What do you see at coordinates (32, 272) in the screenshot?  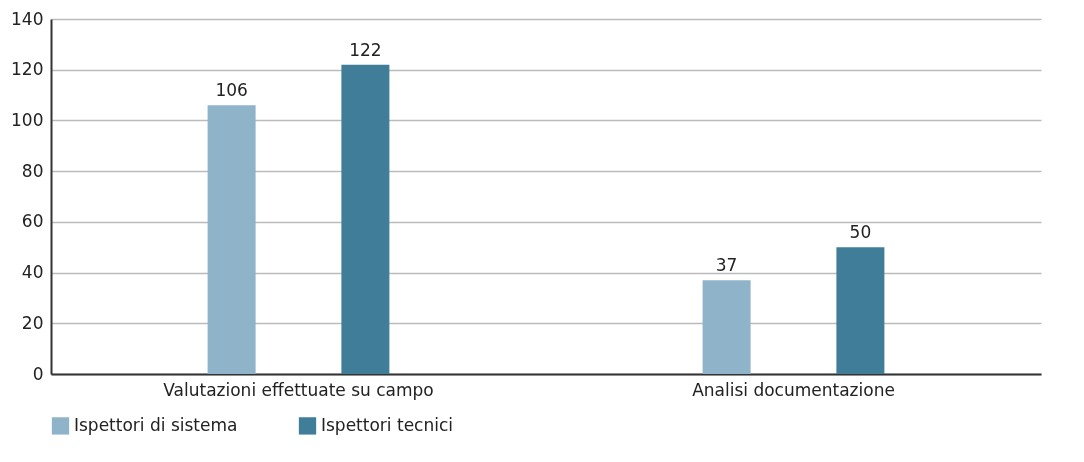 I see `y-tick-label: 40` at bounding box center [32, 272].